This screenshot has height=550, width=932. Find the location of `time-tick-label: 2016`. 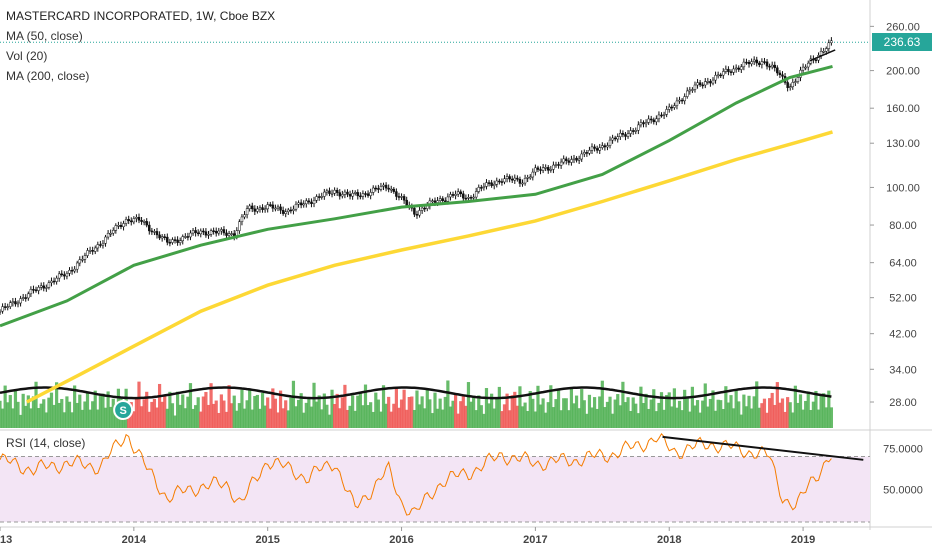

time-tick-label: 2016 is located at coordinates (401, 540).